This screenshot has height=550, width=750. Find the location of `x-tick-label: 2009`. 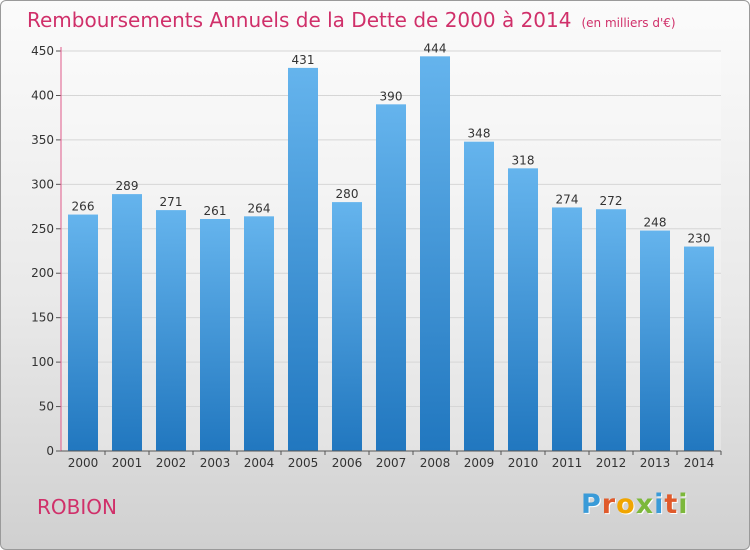

x-tick-label: 2009 is located at coordinates (479, 463).